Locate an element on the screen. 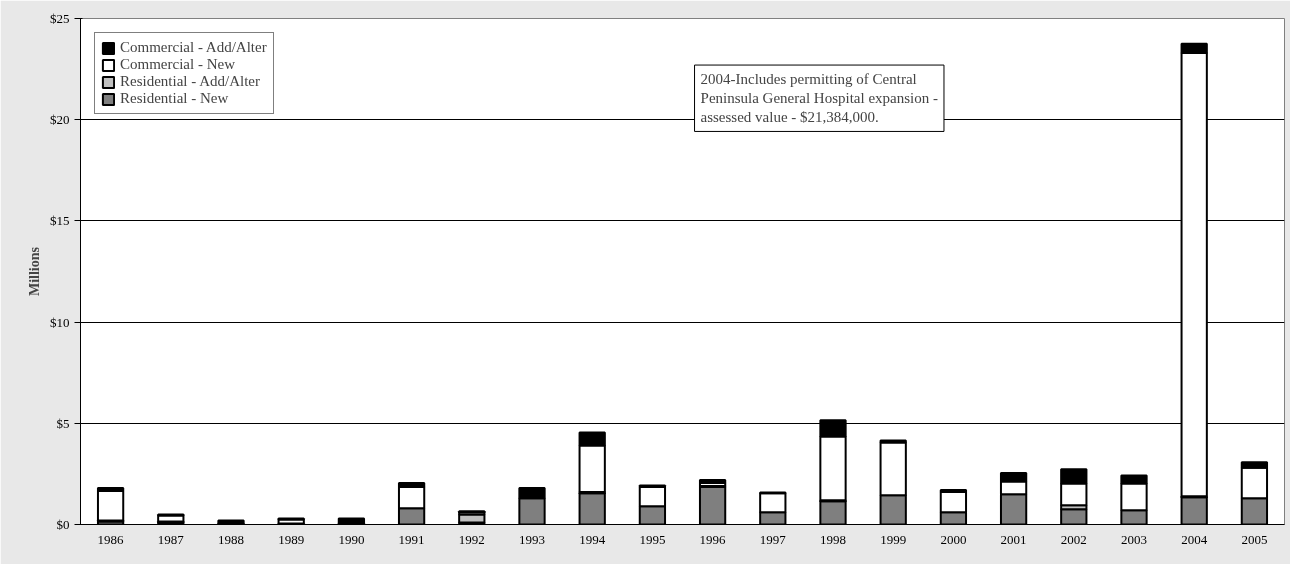  x-tick-label: 1989 is located at coordinates (291, 539).